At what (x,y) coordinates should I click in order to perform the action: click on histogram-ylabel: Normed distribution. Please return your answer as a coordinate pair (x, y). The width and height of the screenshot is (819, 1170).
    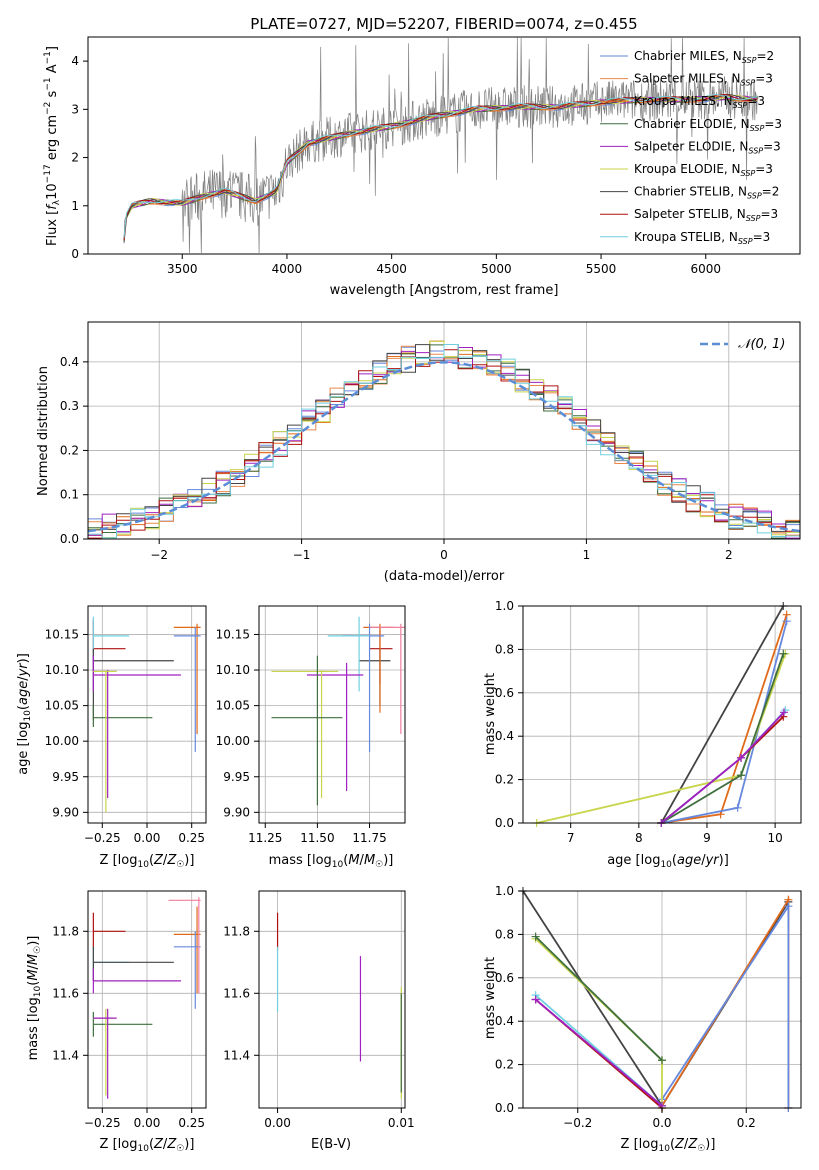
    Looking at the image, I should click on (43, 431).